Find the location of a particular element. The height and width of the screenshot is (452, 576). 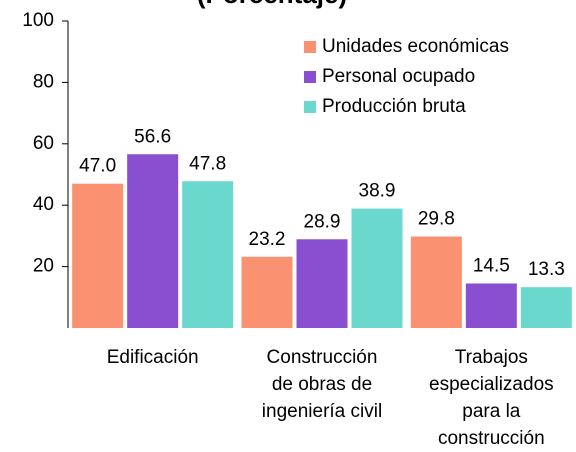

data-label: 47.0 is located at coordinates (97, 166).